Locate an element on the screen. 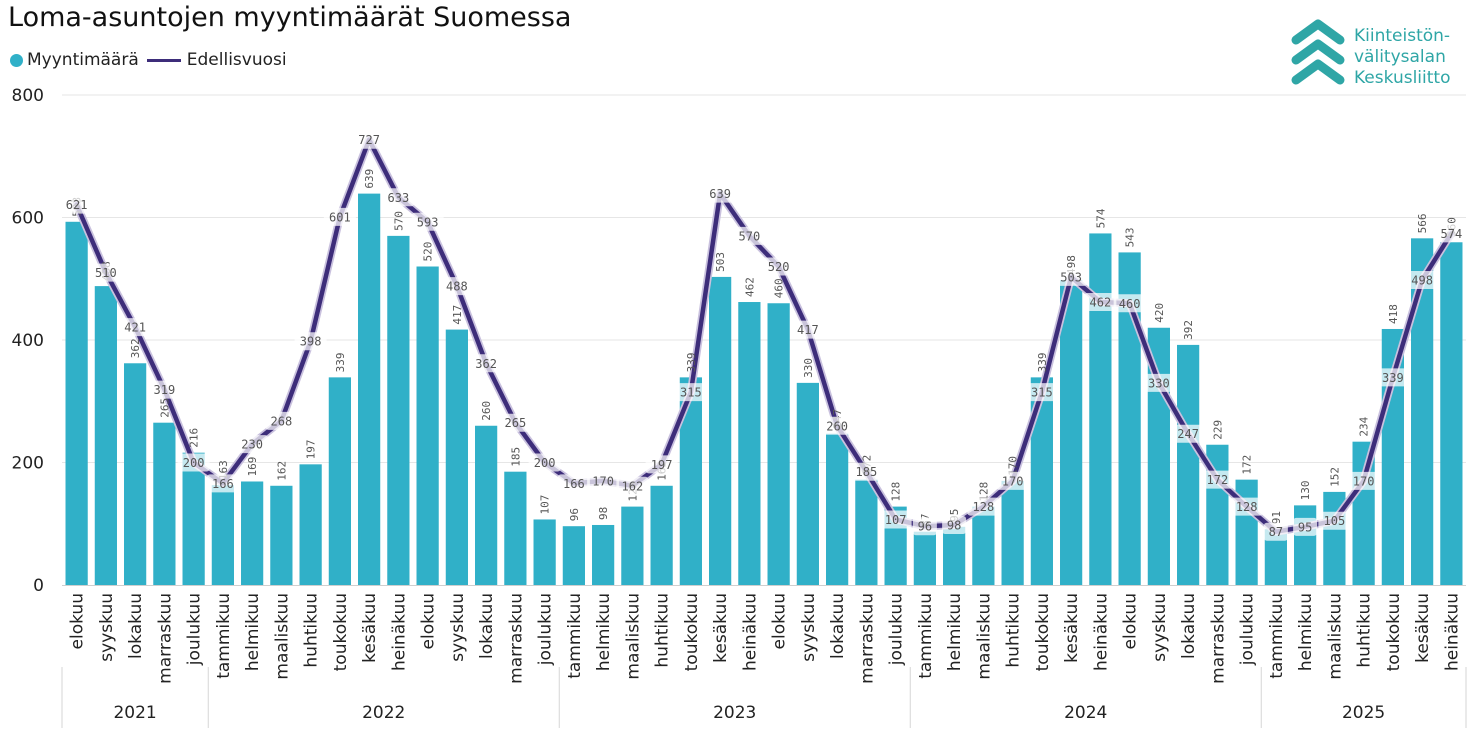 This screenshot has width=1483, height=750. point-data-label: 593 is located at coordinates (428, 222).